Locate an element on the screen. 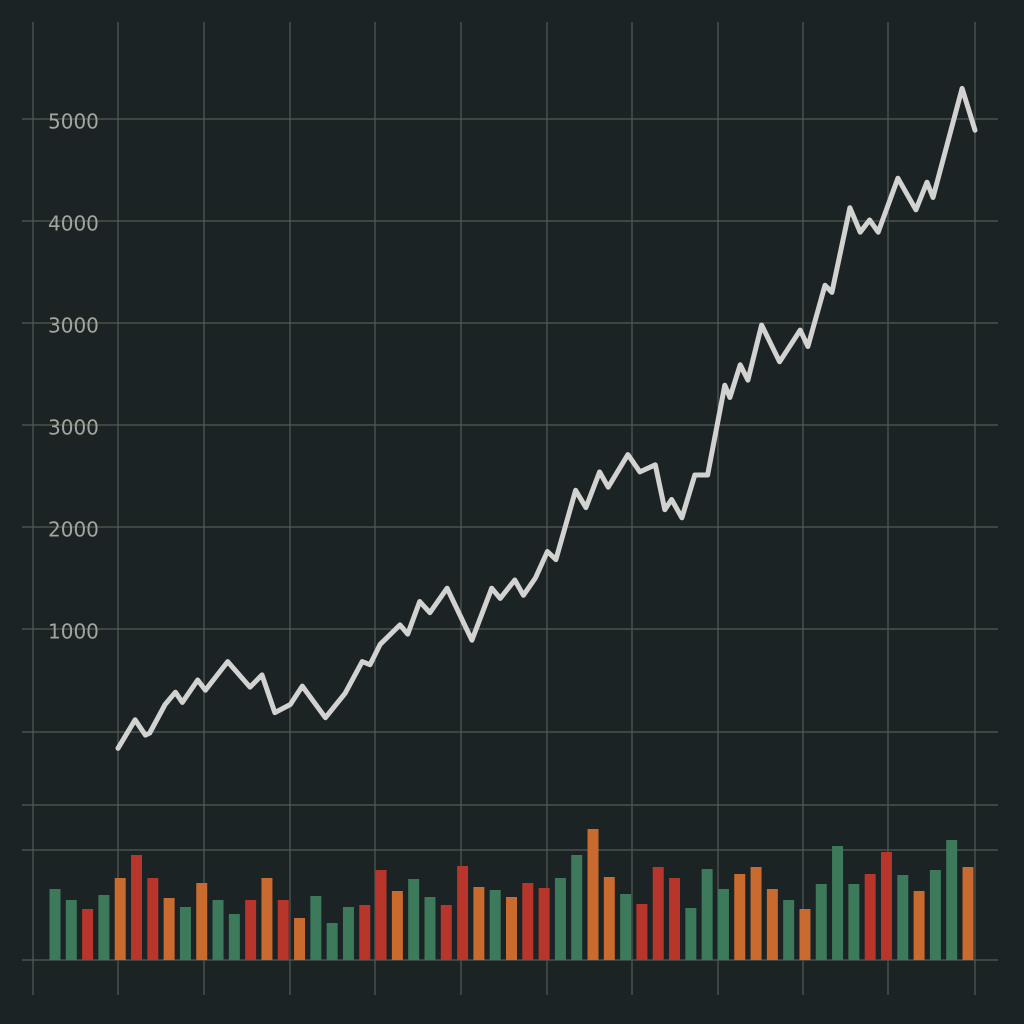  y-tick-label: 2000 is located at coordinates (73, 530).